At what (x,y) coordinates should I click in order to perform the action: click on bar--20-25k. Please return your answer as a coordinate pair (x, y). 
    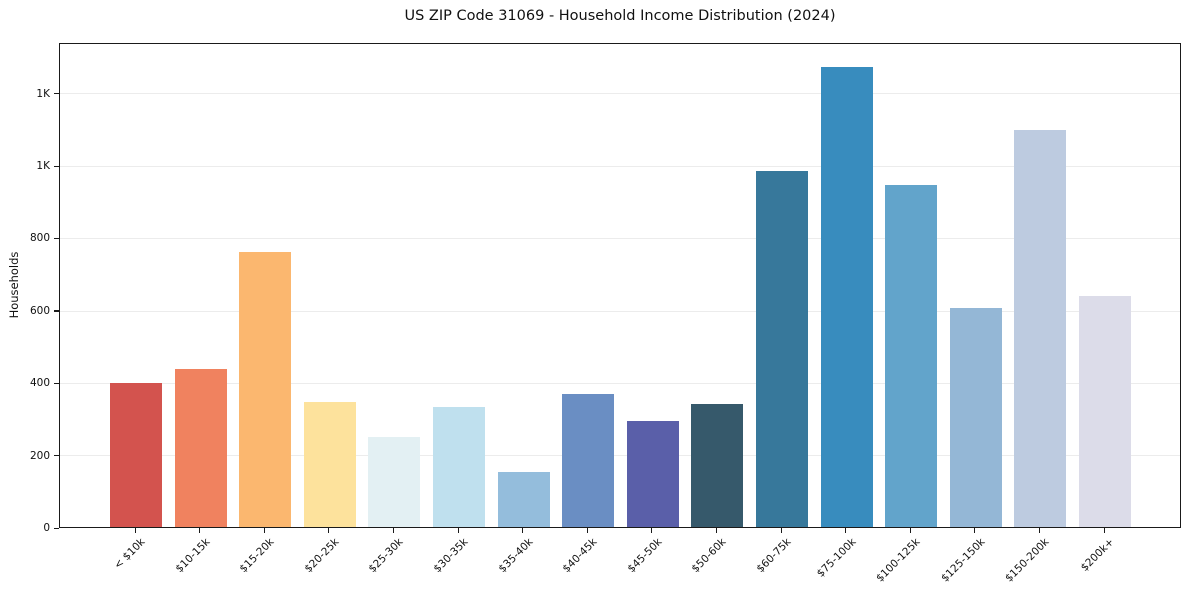
    Looking at the image, I should click on (329, 464).